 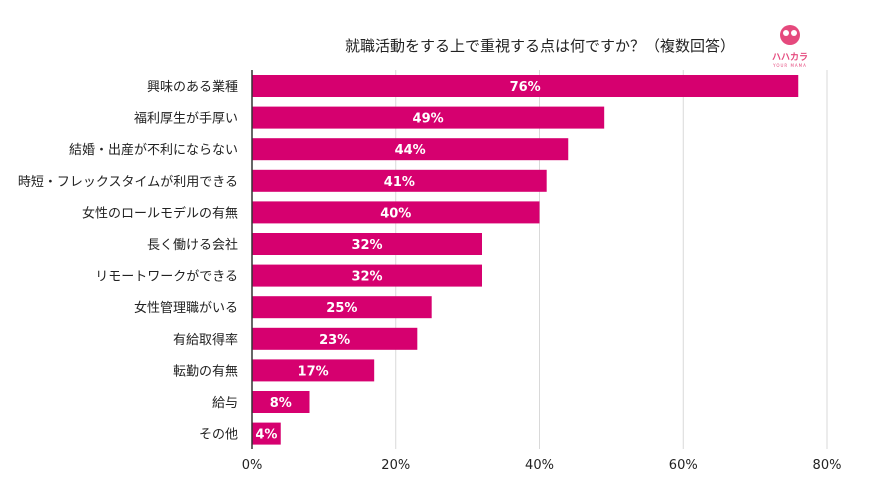 I want to click on data-label: 41%, so click(x=399, y=182).